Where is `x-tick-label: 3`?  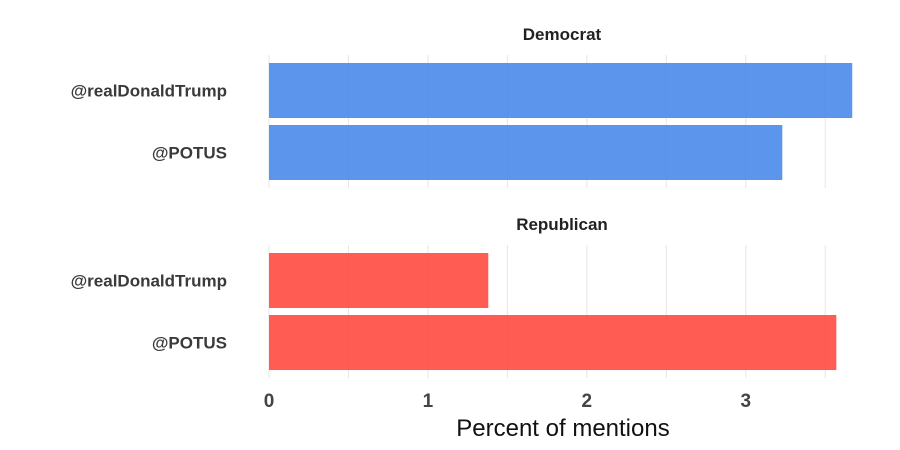
x-tick-label: 3 is located at coordinates (745, 401).